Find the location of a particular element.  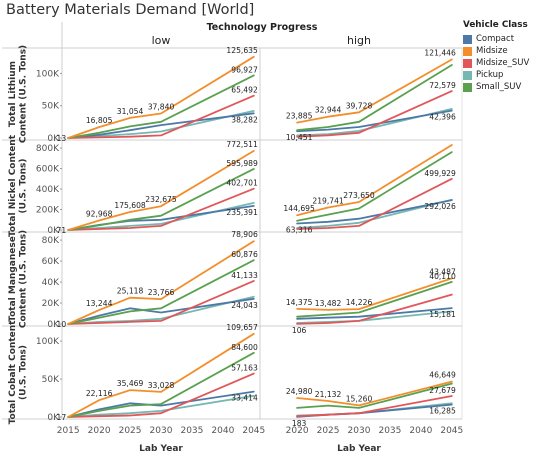

column-header-high: high is located at coordinates (359, 40).